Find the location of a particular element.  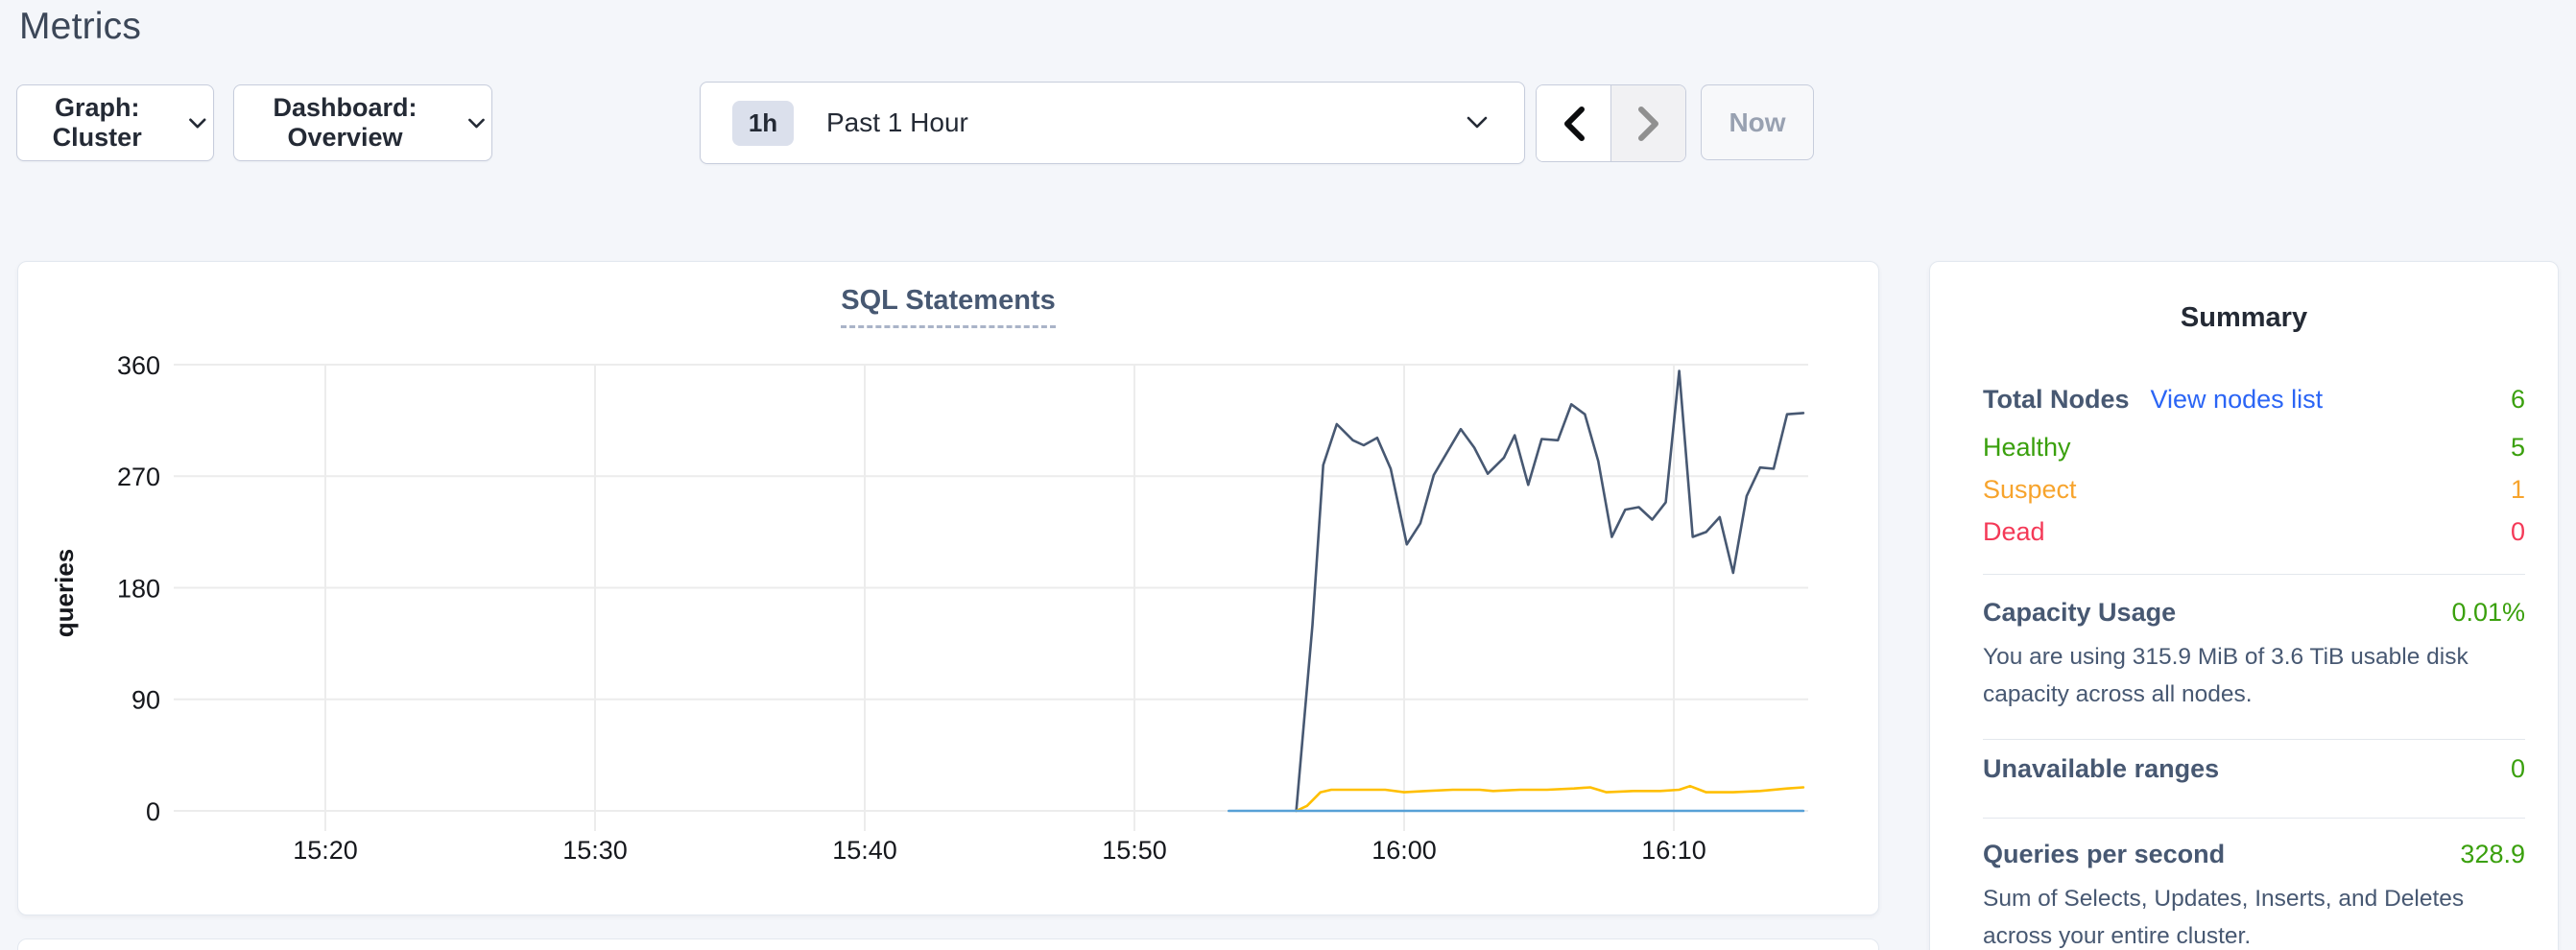

view-nodes-list-link: View nodes list is located at coordinates (2237, 399).